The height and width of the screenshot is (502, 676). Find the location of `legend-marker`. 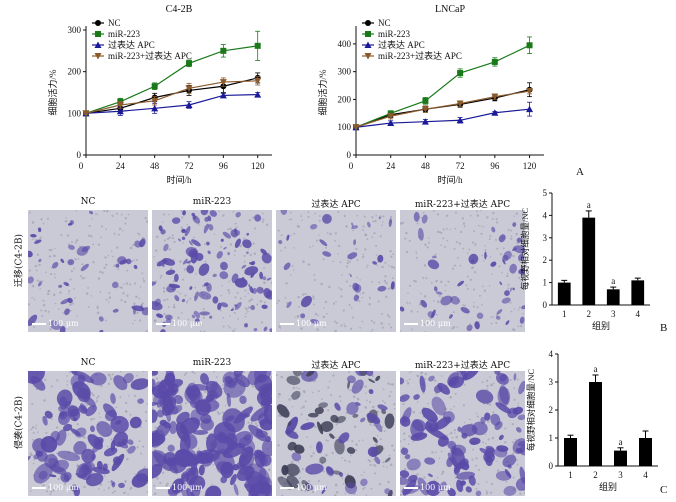

legend-marker is located at coordinates (98, 44).